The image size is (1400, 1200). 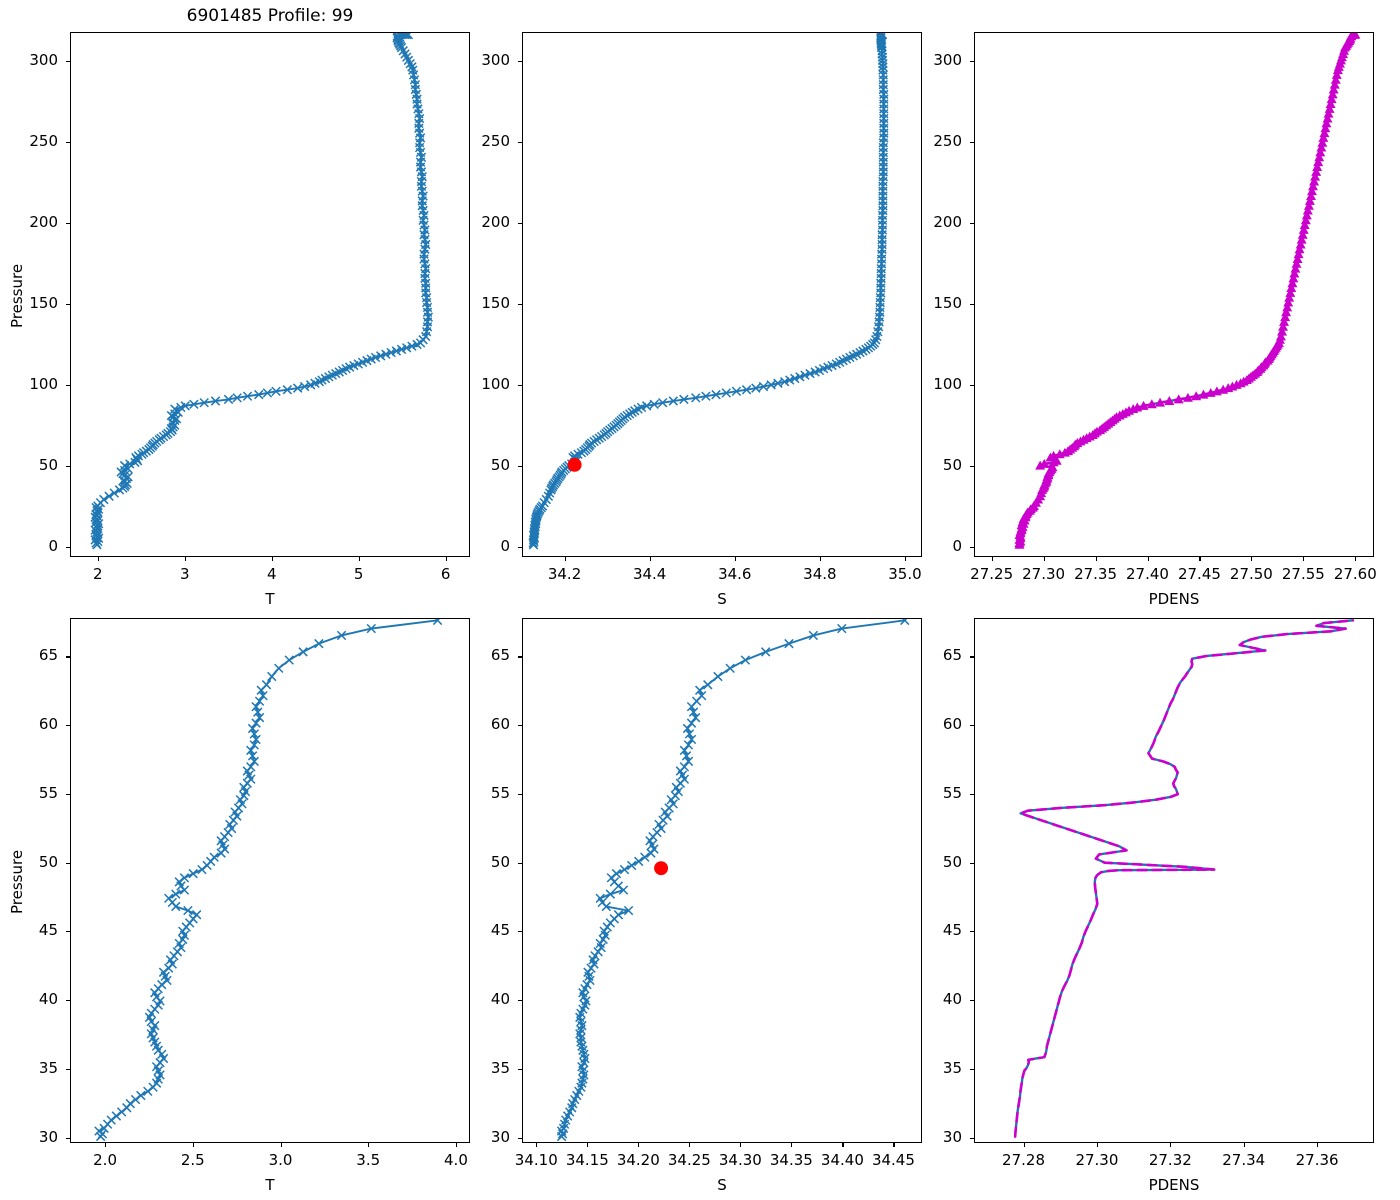 I want to click on xtick-label: 34.20, so click(x=638, y=1160).